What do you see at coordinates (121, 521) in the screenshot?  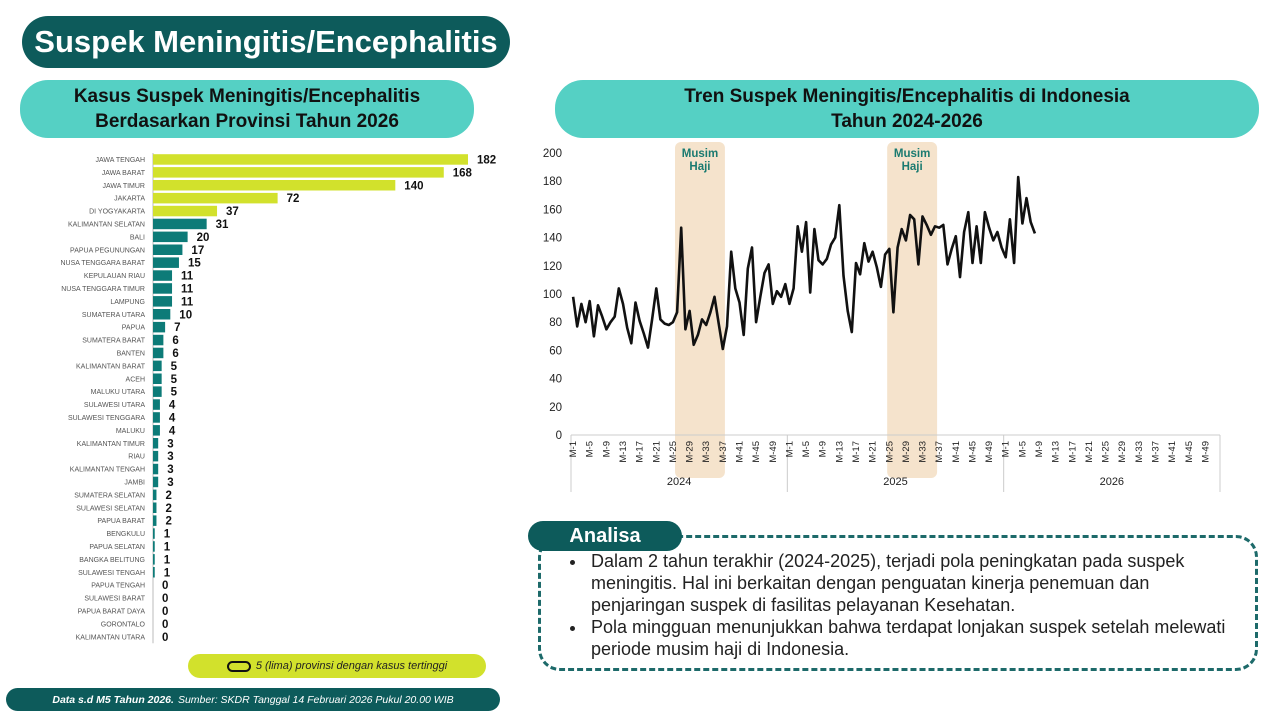 I see `bar-category-label: PAPUA BARAT` at bounding box center [121, 521].